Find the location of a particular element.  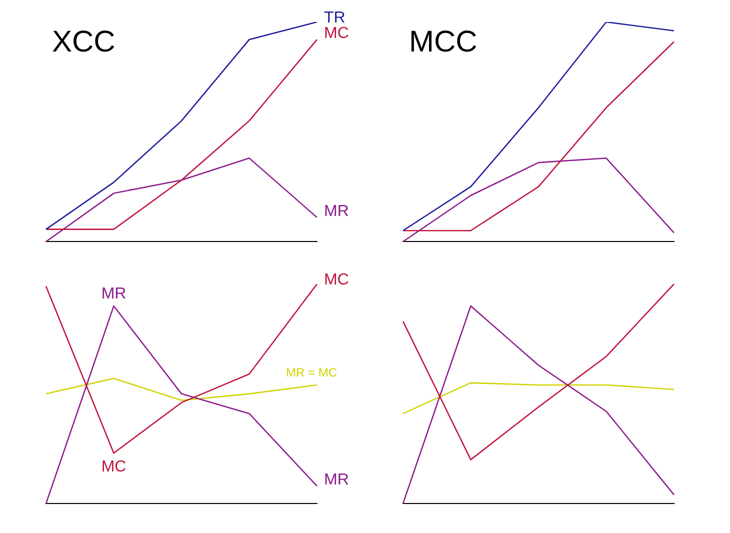

annotation: MR is located at coordinates (113, 293).